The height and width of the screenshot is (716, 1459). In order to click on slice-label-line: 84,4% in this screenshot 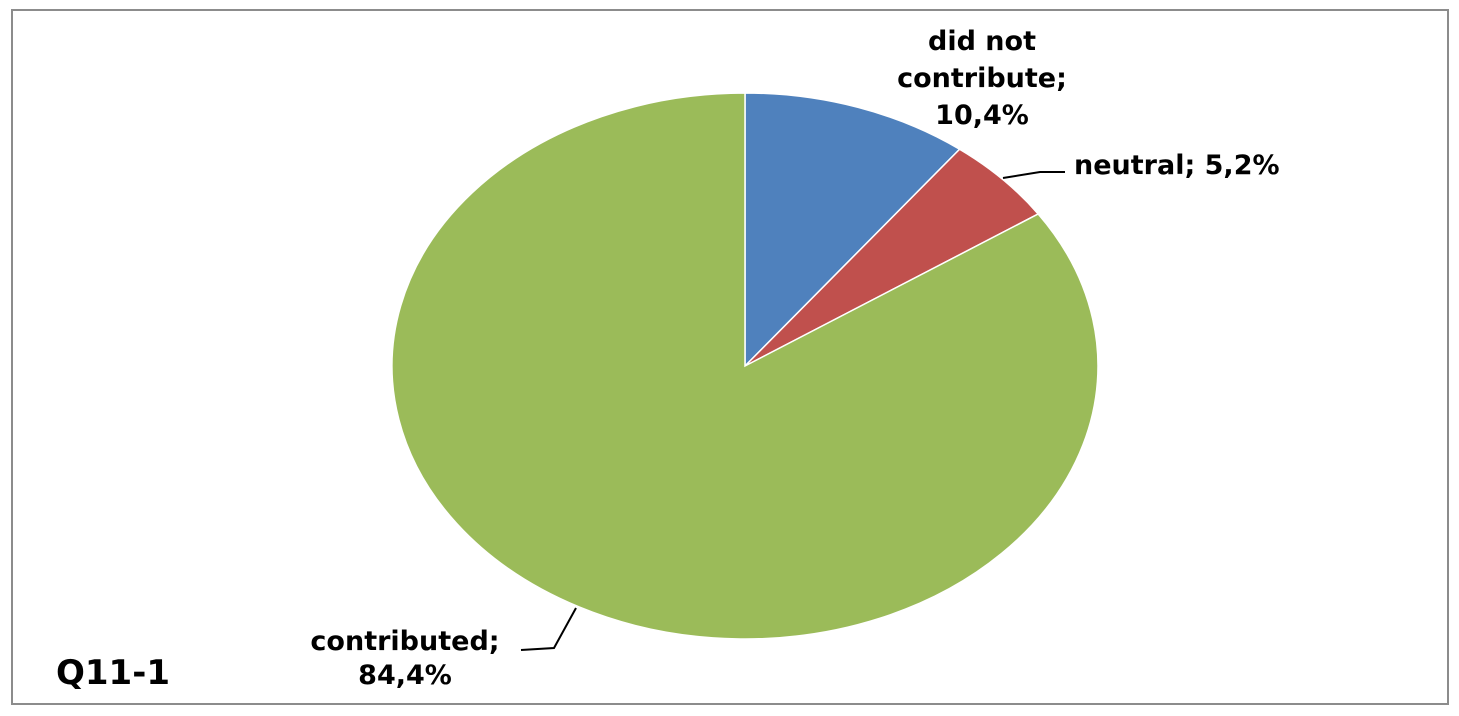, I will do `click(405, 675)`.